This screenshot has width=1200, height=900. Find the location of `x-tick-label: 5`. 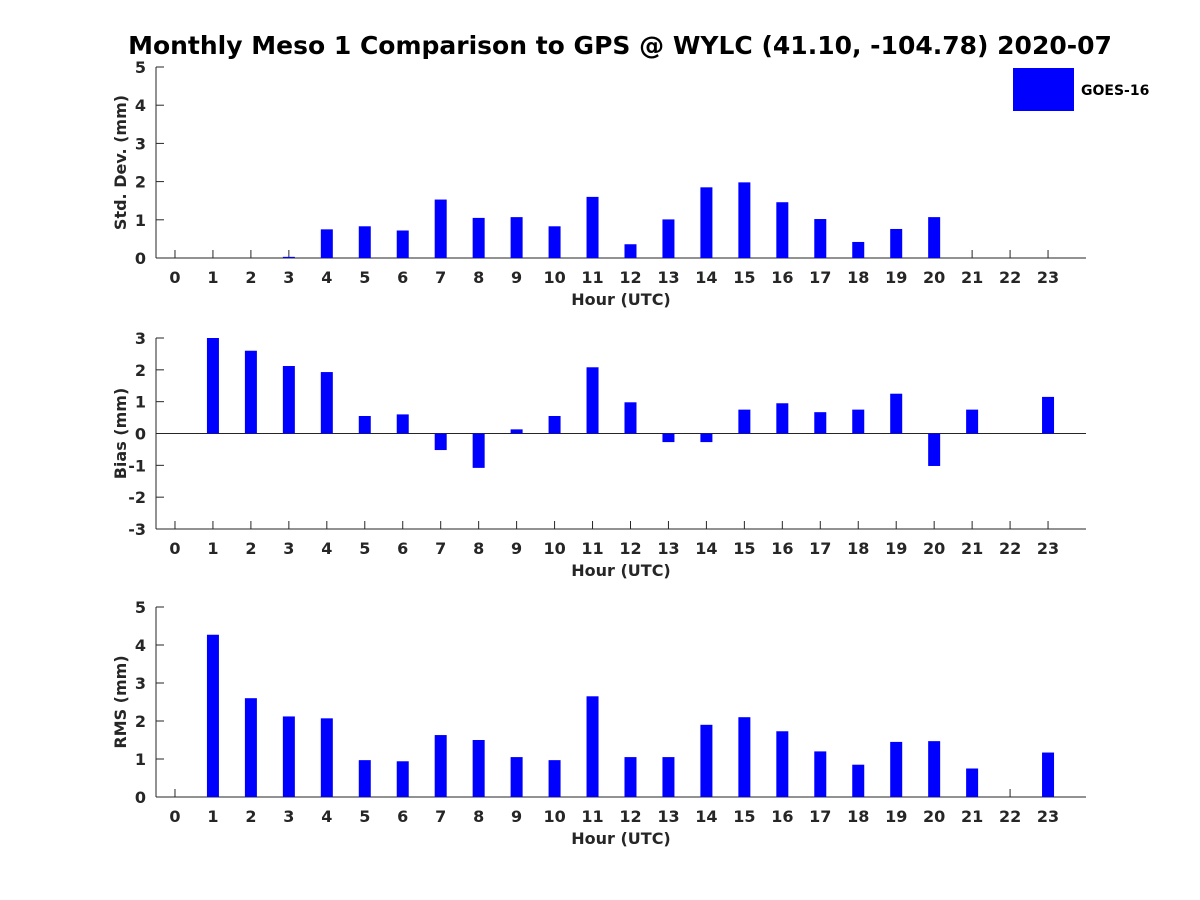

x-tick-label: 5 is located at coordinates (364, 816).